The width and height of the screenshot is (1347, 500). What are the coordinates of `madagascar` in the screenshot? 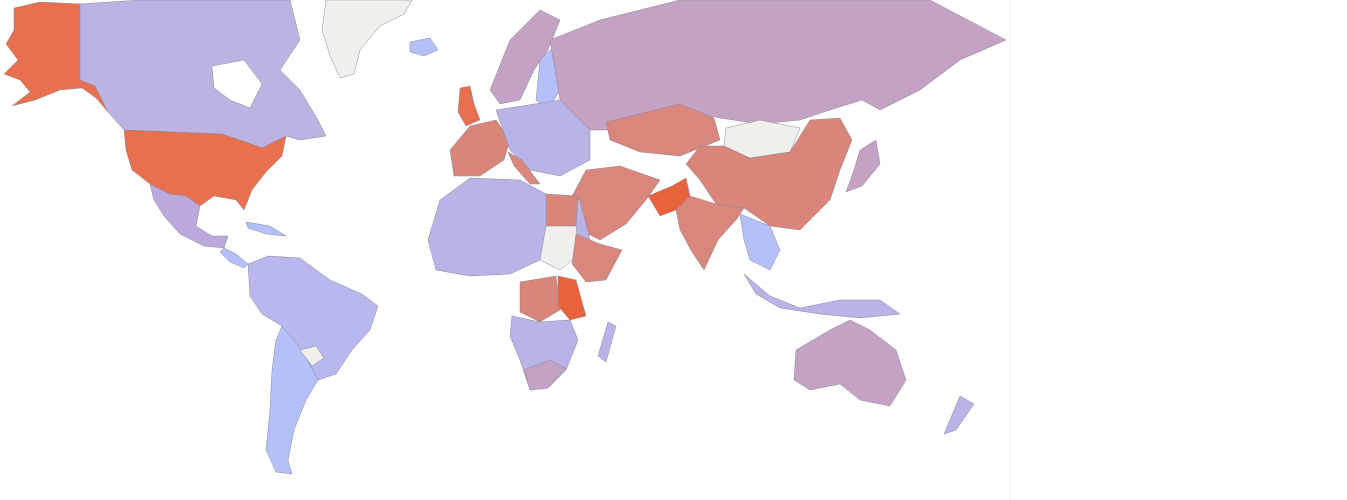 It's located at (607, 342).